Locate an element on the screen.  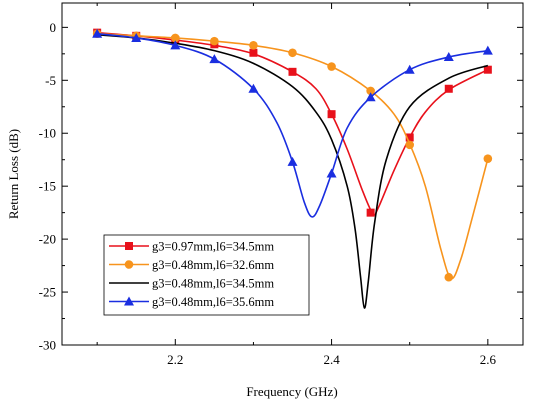
y-tick-label: -5 is located at coordinates (50, 80).